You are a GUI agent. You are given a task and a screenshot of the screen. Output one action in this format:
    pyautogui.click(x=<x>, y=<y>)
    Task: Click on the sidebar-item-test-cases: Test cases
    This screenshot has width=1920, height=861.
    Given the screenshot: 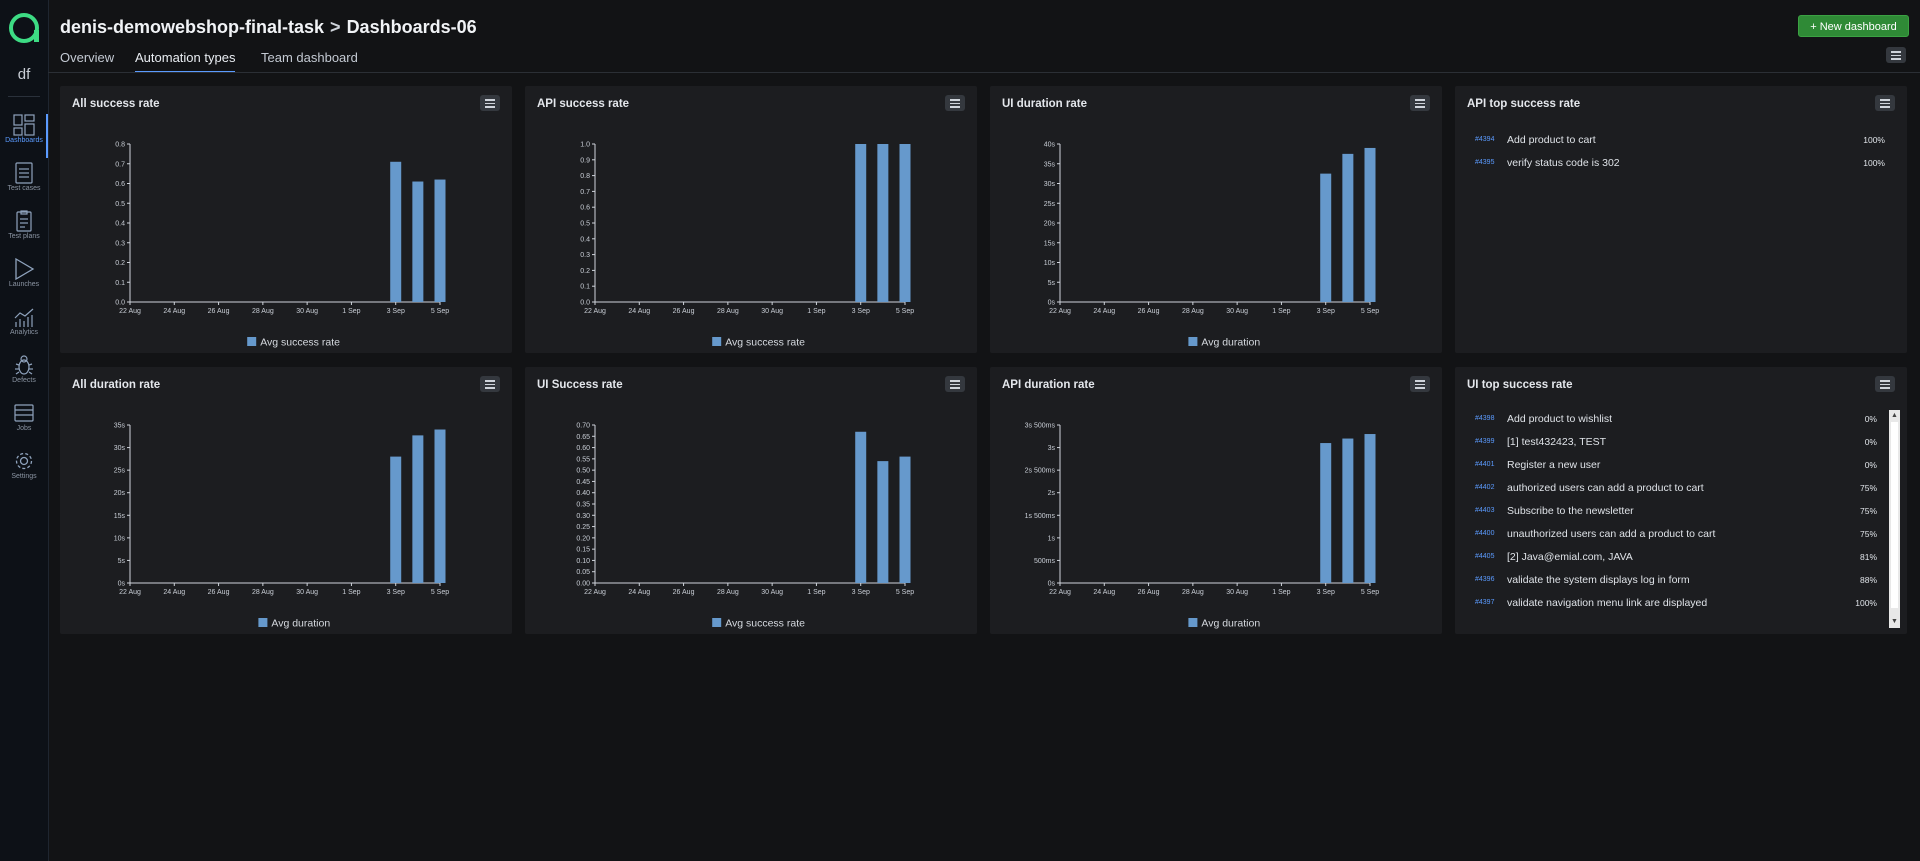 What is the action you would take?
    pyautogui.click(x=24, y=184)
    